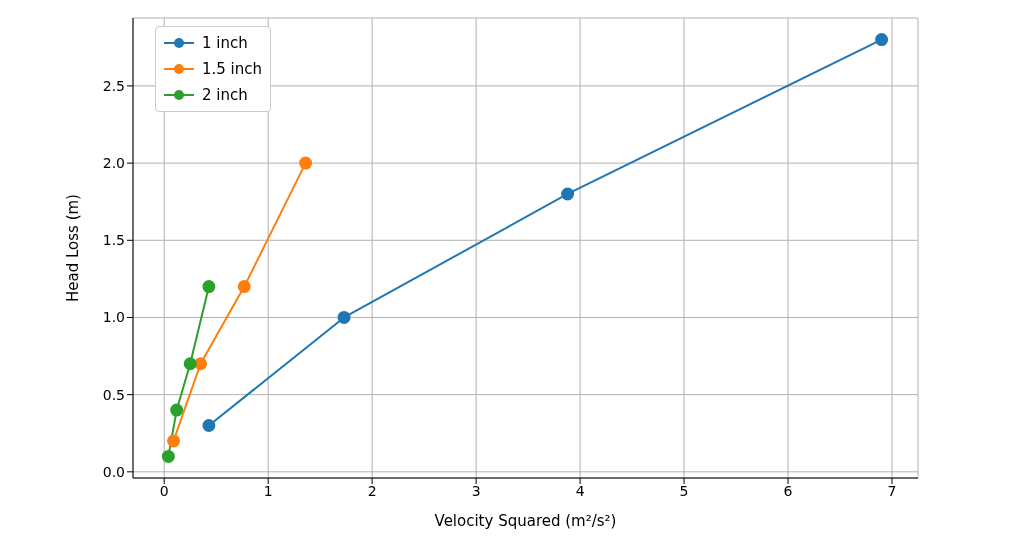 The height and width of the screenshot is (546, 1009). Describe the element at coordinates (113, 85) in the screenshot. I see `y-tick-label: 2.5` at that location.